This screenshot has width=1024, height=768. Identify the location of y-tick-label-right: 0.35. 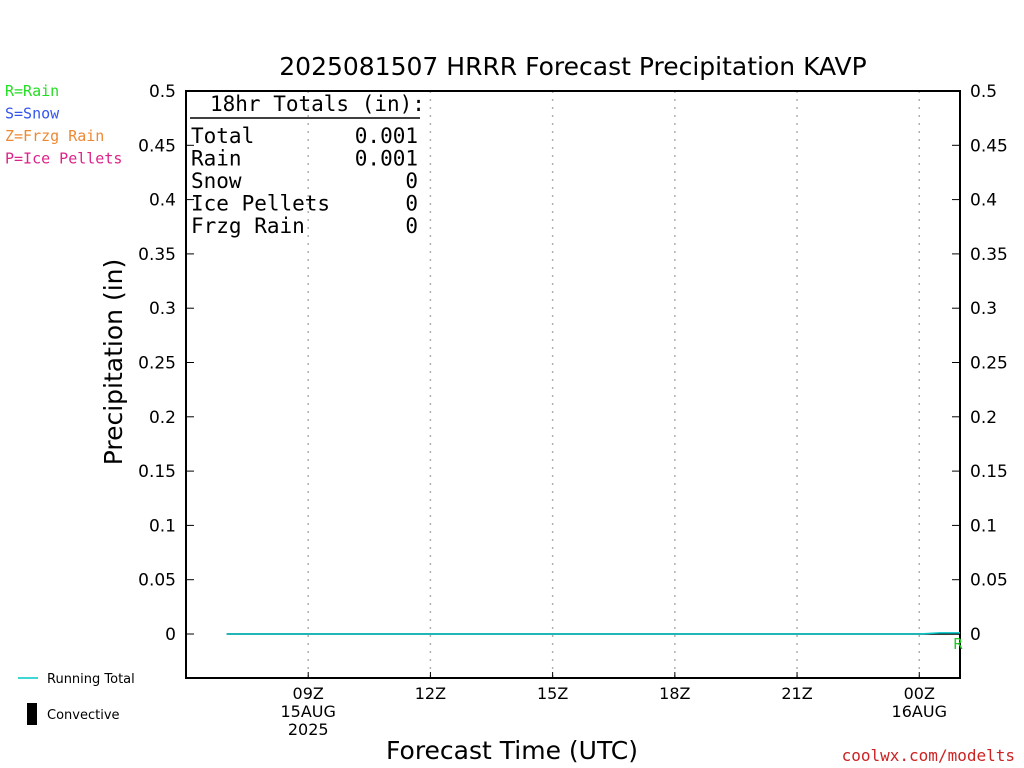
(989, 255).